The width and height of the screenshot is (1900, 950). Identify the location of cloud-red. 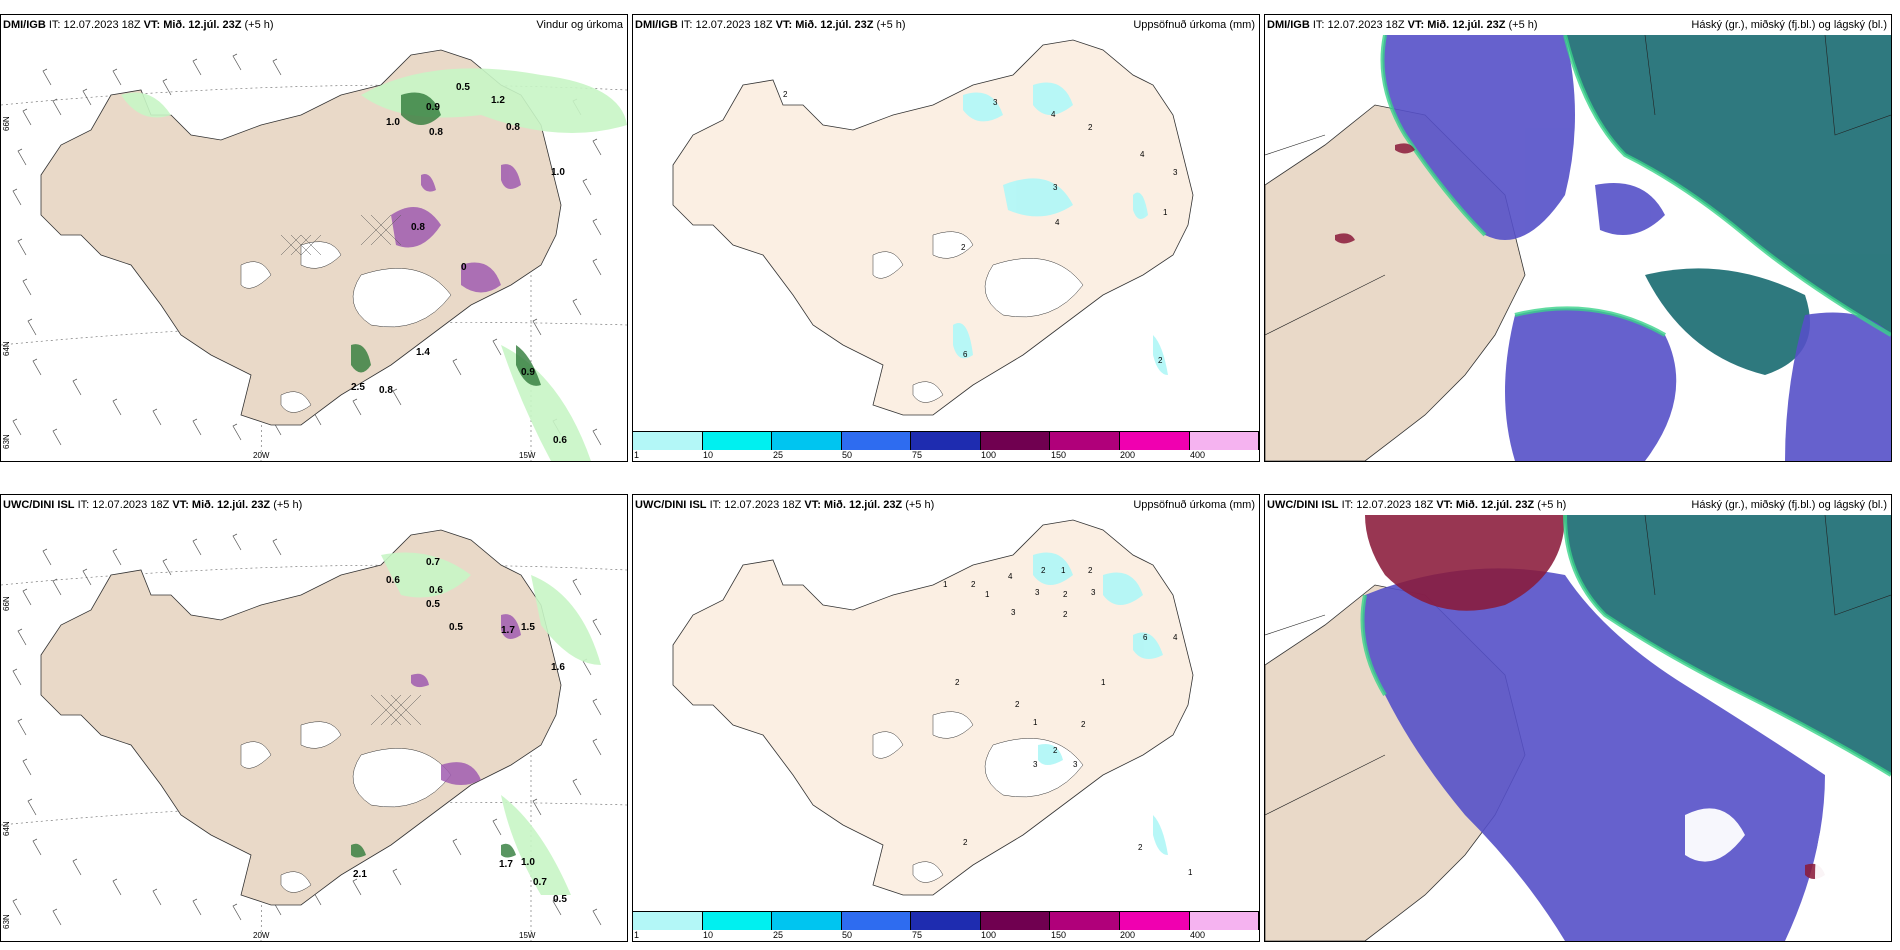
(1375, 193).